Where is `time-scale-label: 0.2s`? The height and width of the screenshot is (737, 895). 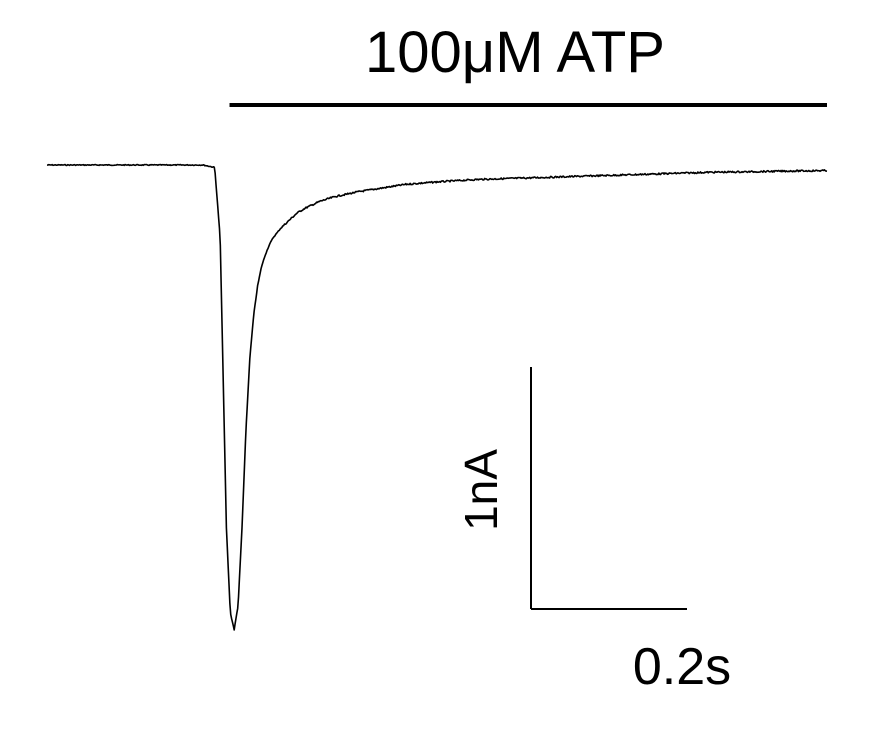
time-scale-label: 0.2s is located at coordinates (682, 667).